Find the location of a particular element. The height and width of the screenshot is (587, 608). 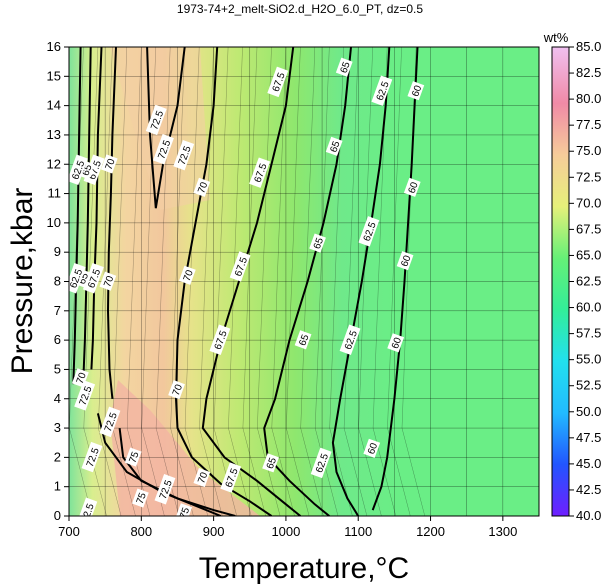

y-tick-label: 4 is located at coordinates (57, 398).